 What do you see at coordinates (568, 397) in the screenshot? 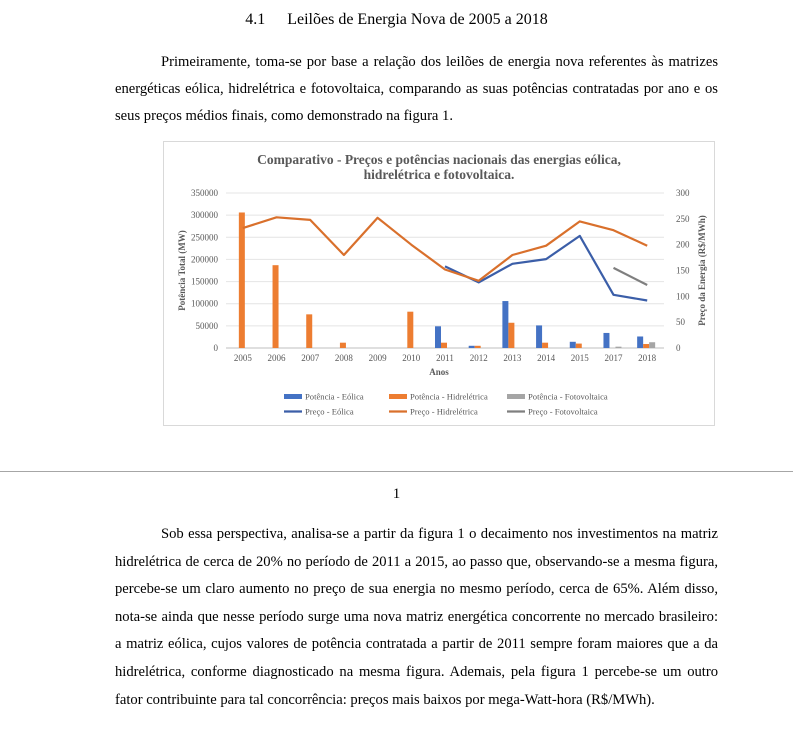
I see `legend-label: Potência - Fotovoltaica` at bounding box center [568, 397].